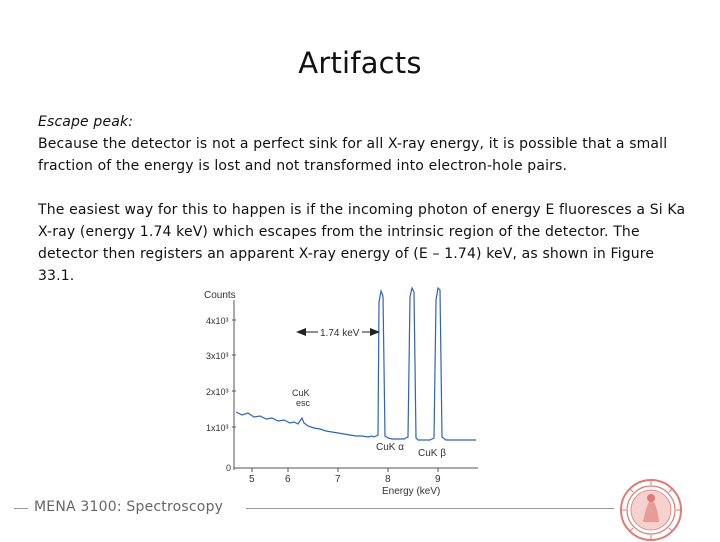  I want to click on cukb-peak-label: CuK β, so click(432, 453).